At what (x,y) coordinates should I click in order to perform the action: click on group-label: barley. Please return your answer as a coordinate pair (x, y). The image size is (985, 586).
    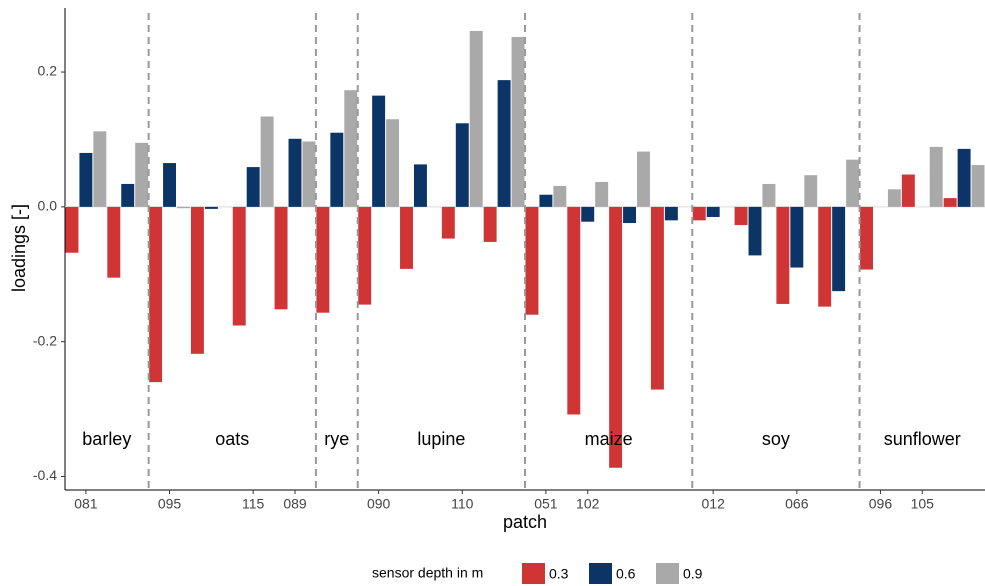
    Looking at the image, I should click on (106, 439).